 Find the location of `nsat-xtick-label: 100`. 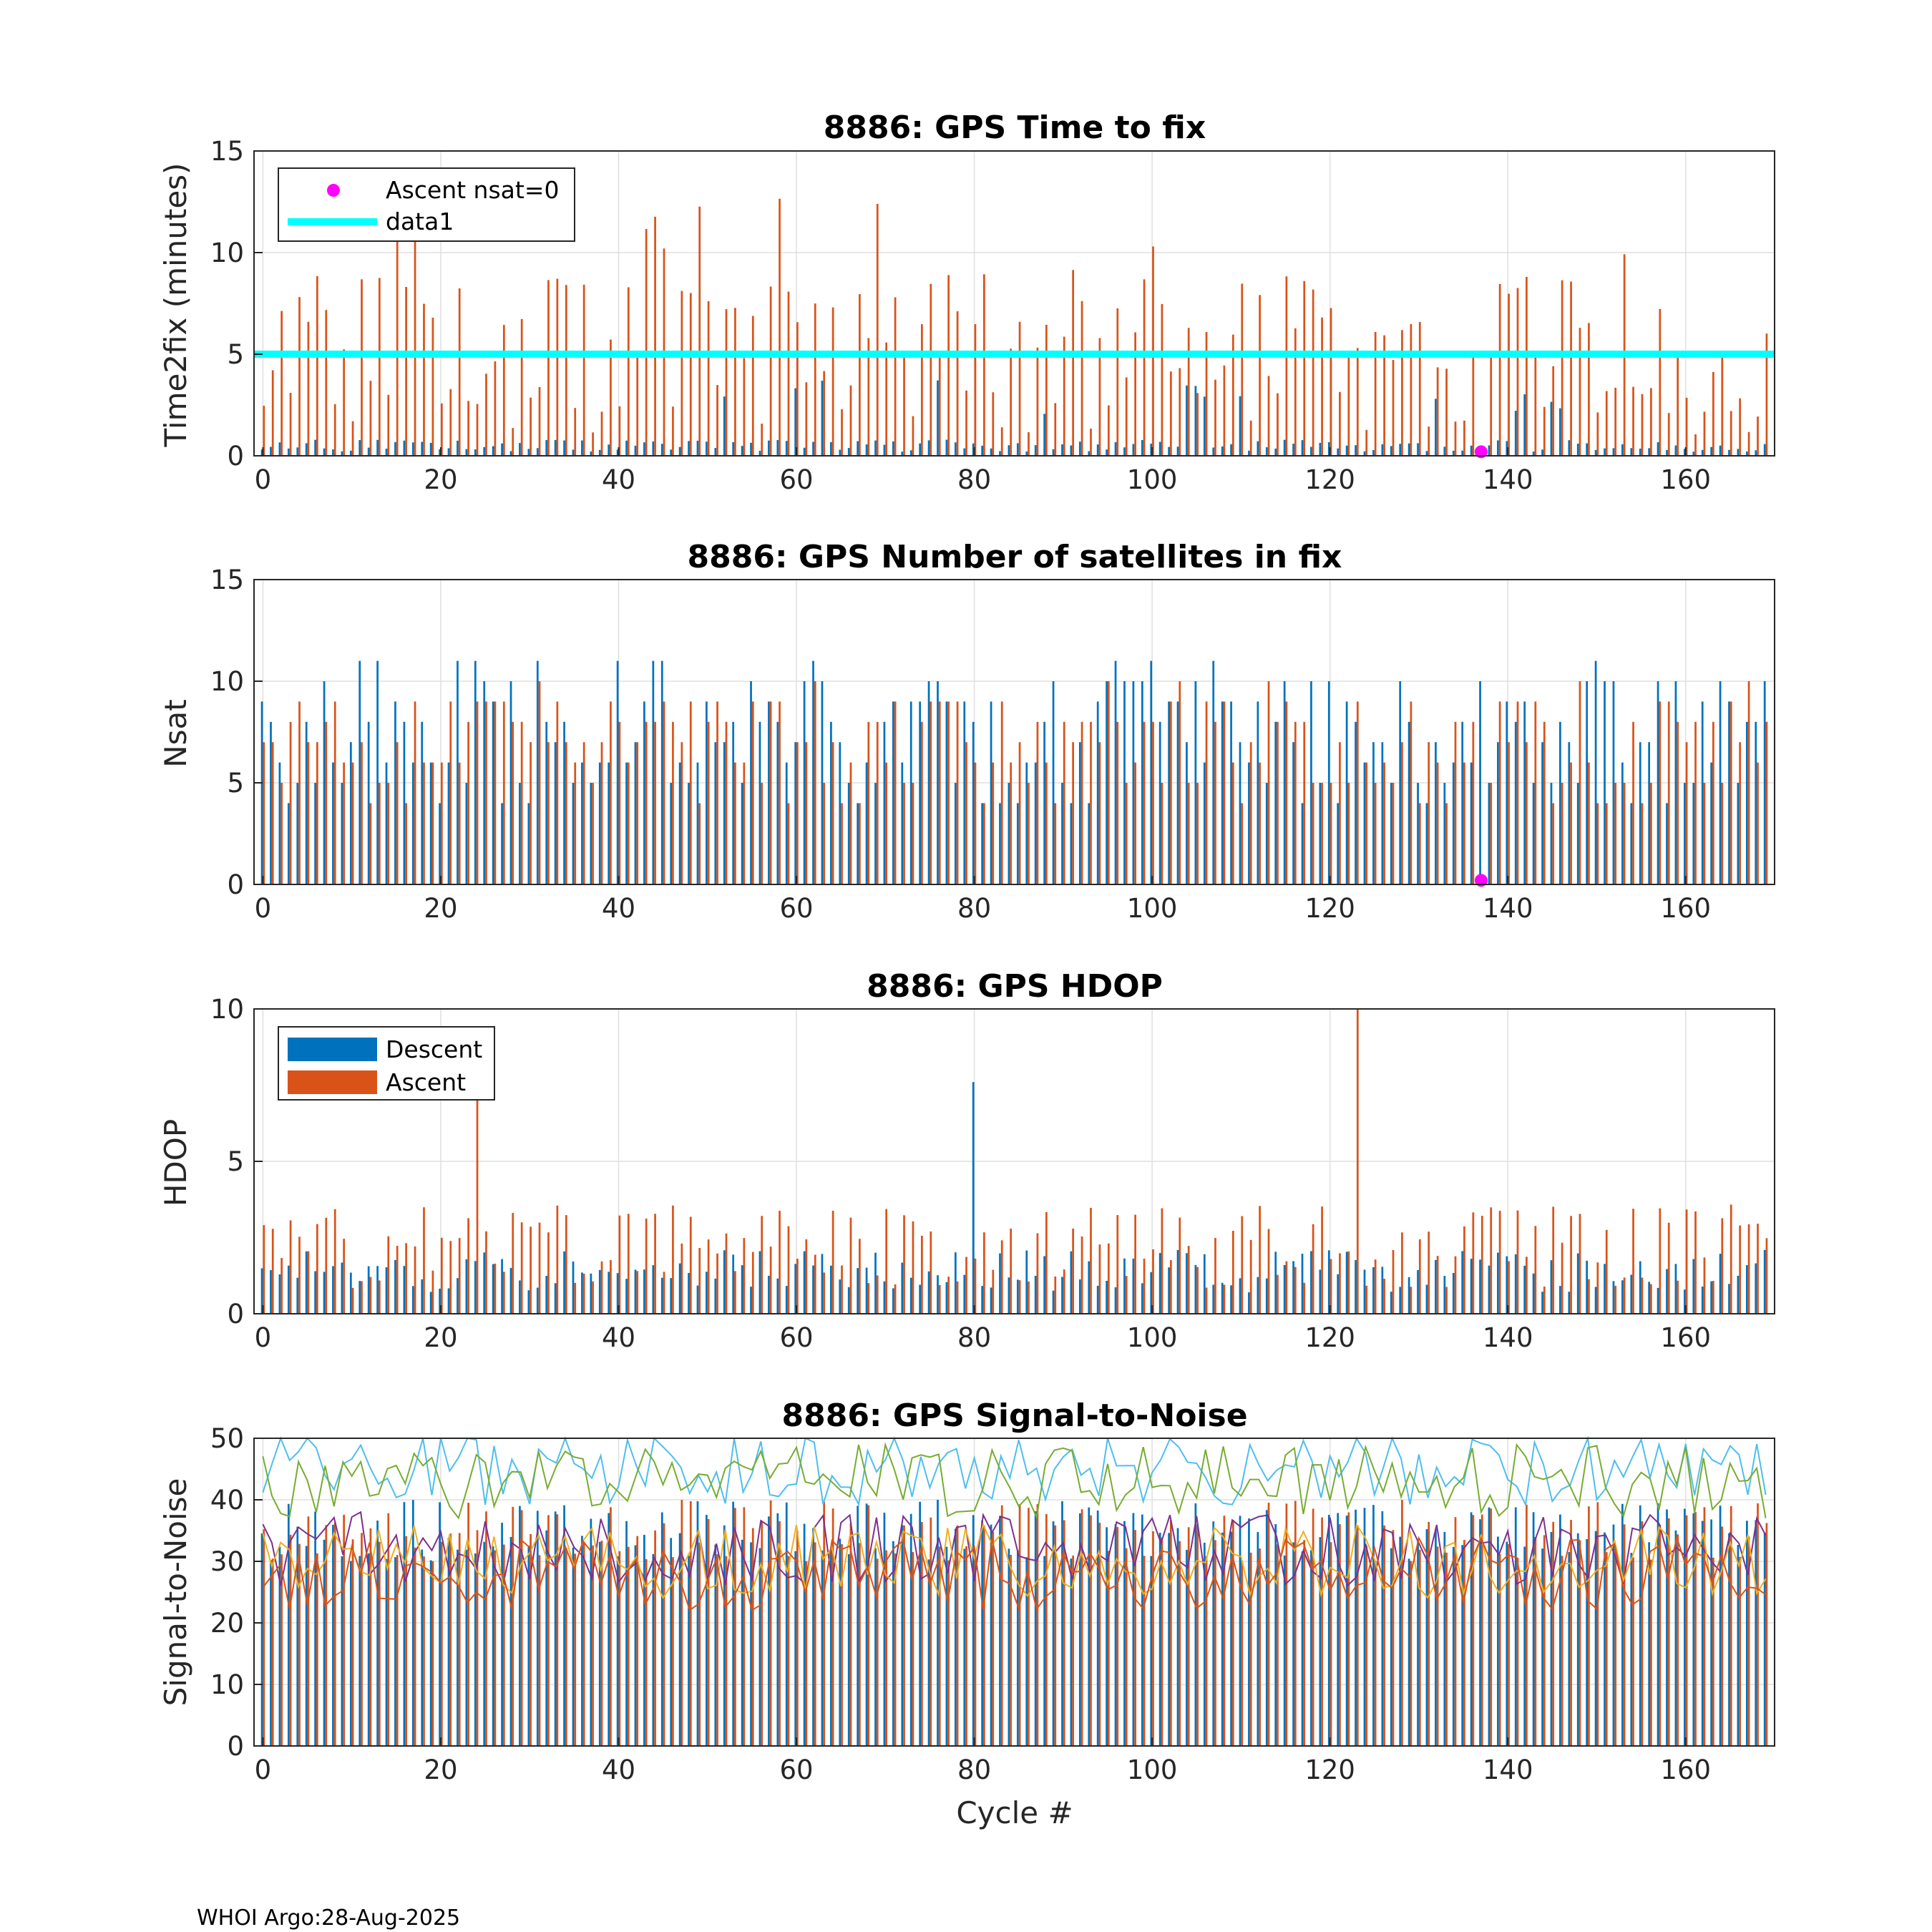

nsat-xtick-label: 100 is located at coordinates (1152, 908).